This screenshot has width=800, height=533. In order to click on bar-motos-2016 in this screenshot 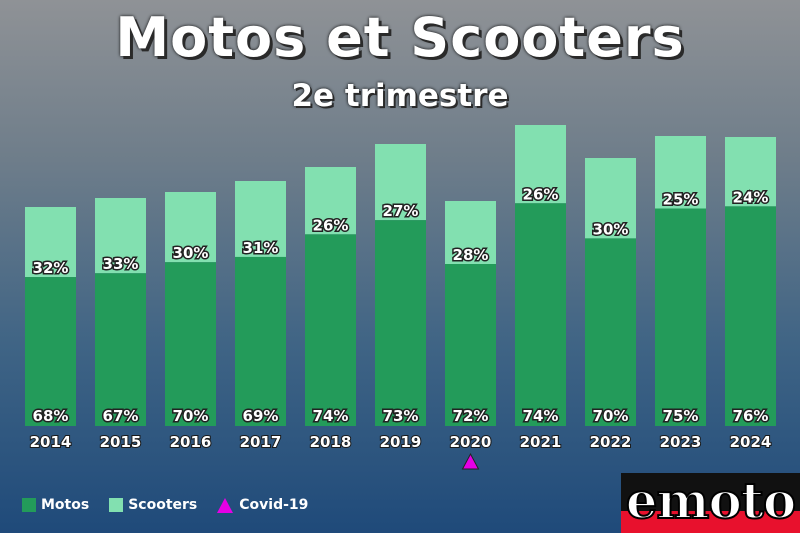, I will do `click(190, 344)`.